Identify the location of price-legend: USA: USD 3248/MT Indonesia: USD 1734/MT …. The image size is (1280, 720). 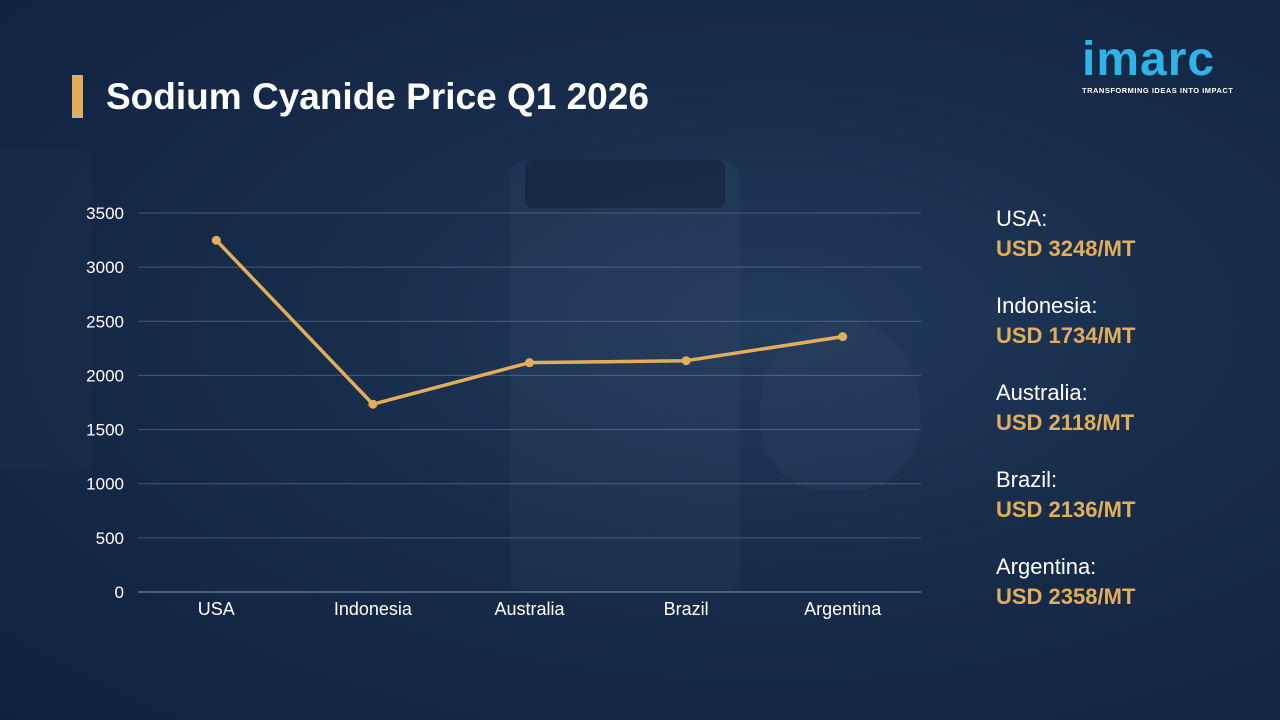
(1131, 421).